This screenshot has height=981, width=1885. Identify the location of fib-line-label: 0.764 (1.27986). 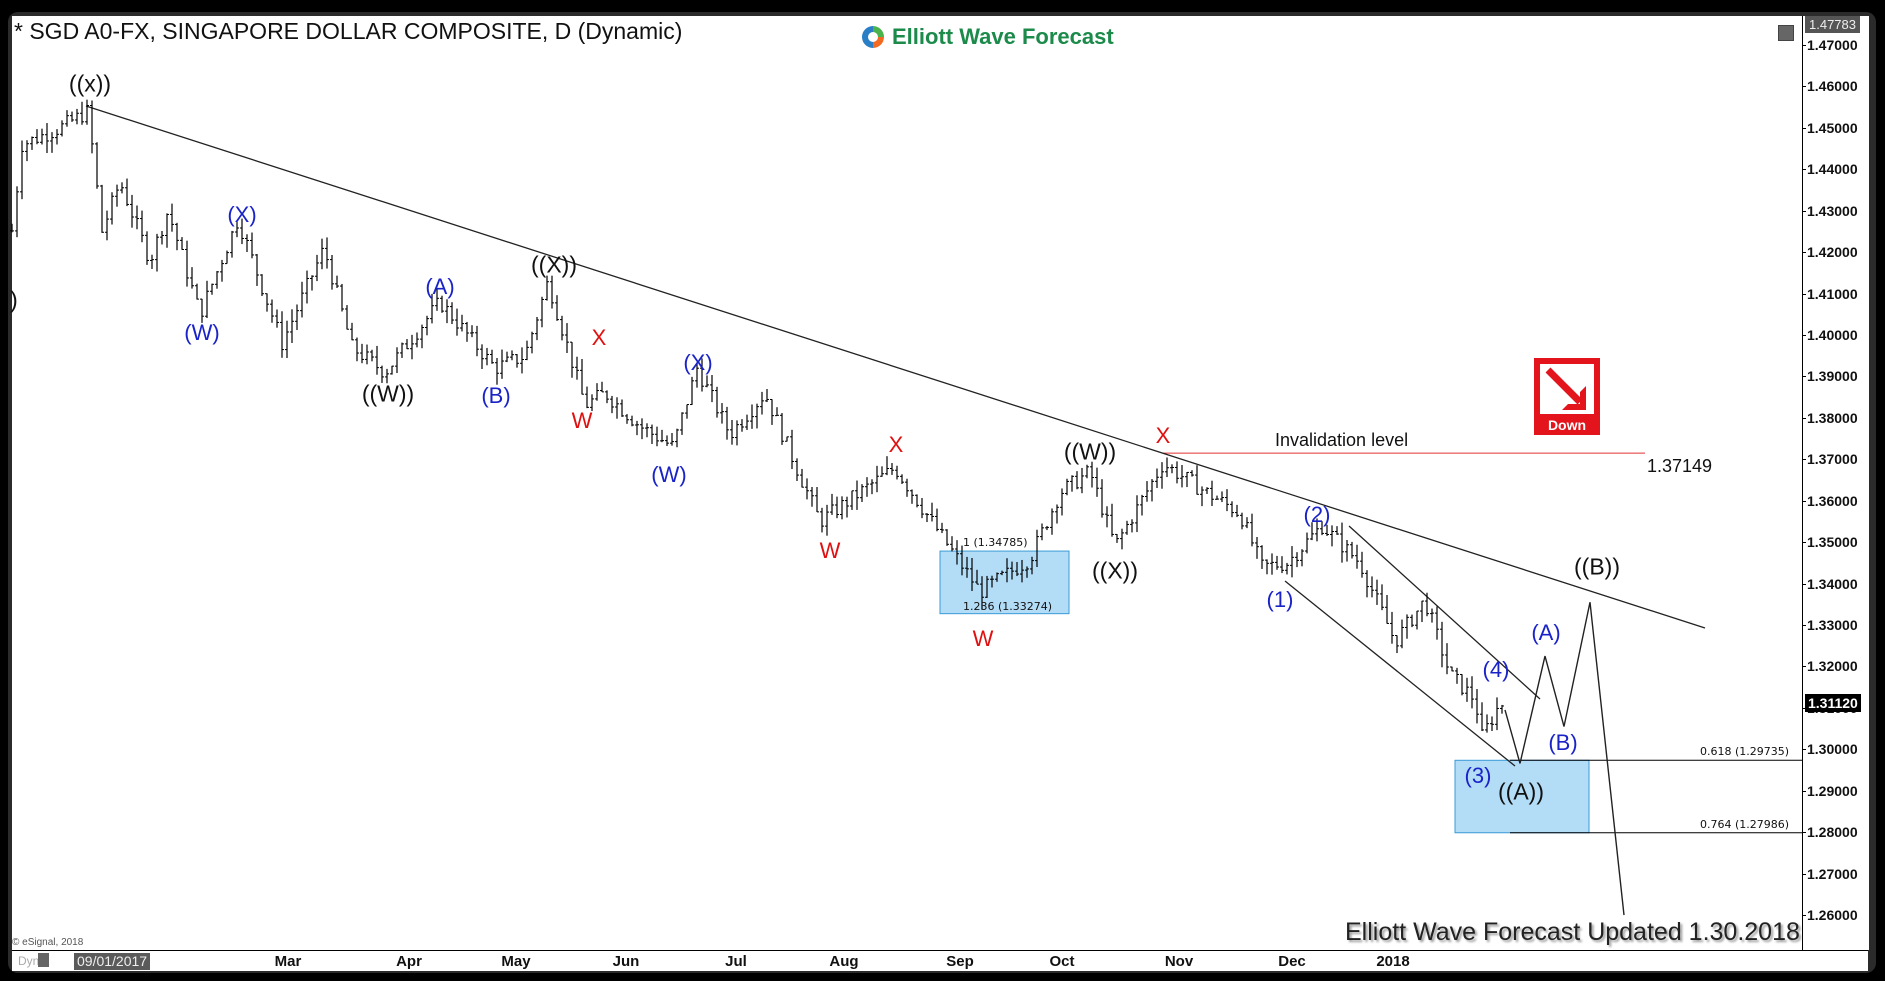
(1745, 824).